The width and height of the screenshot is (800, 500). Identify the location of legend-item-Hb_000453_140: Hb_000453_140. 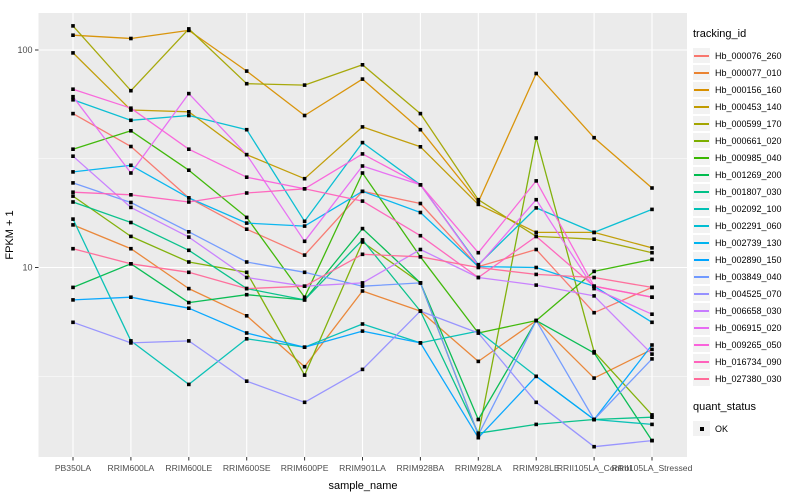
(746, 106).